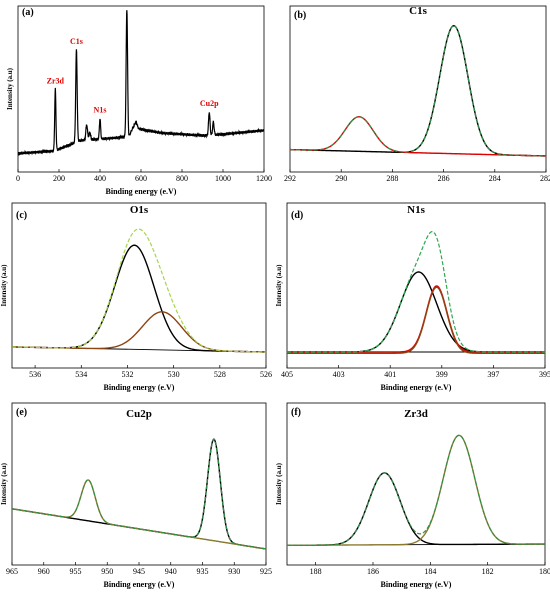 This screenshot has width=550, height=599. Describe the element at coordinates (139, 584) in the screenshot. I see `x-axis-label-e: Binding energy (e.V)` at that location.